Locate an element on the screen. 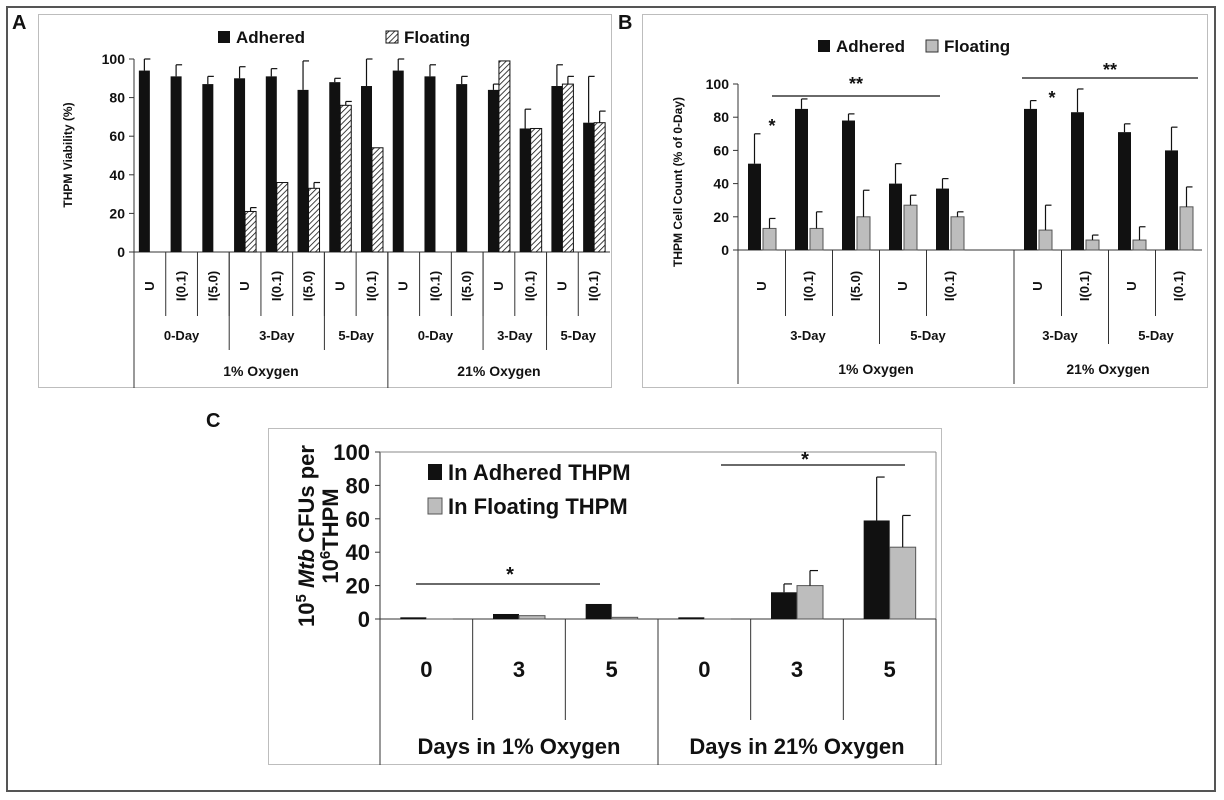  y-axis-label-c-line1: 105 Mtb CFUs per is located at coordinates (306, 536).